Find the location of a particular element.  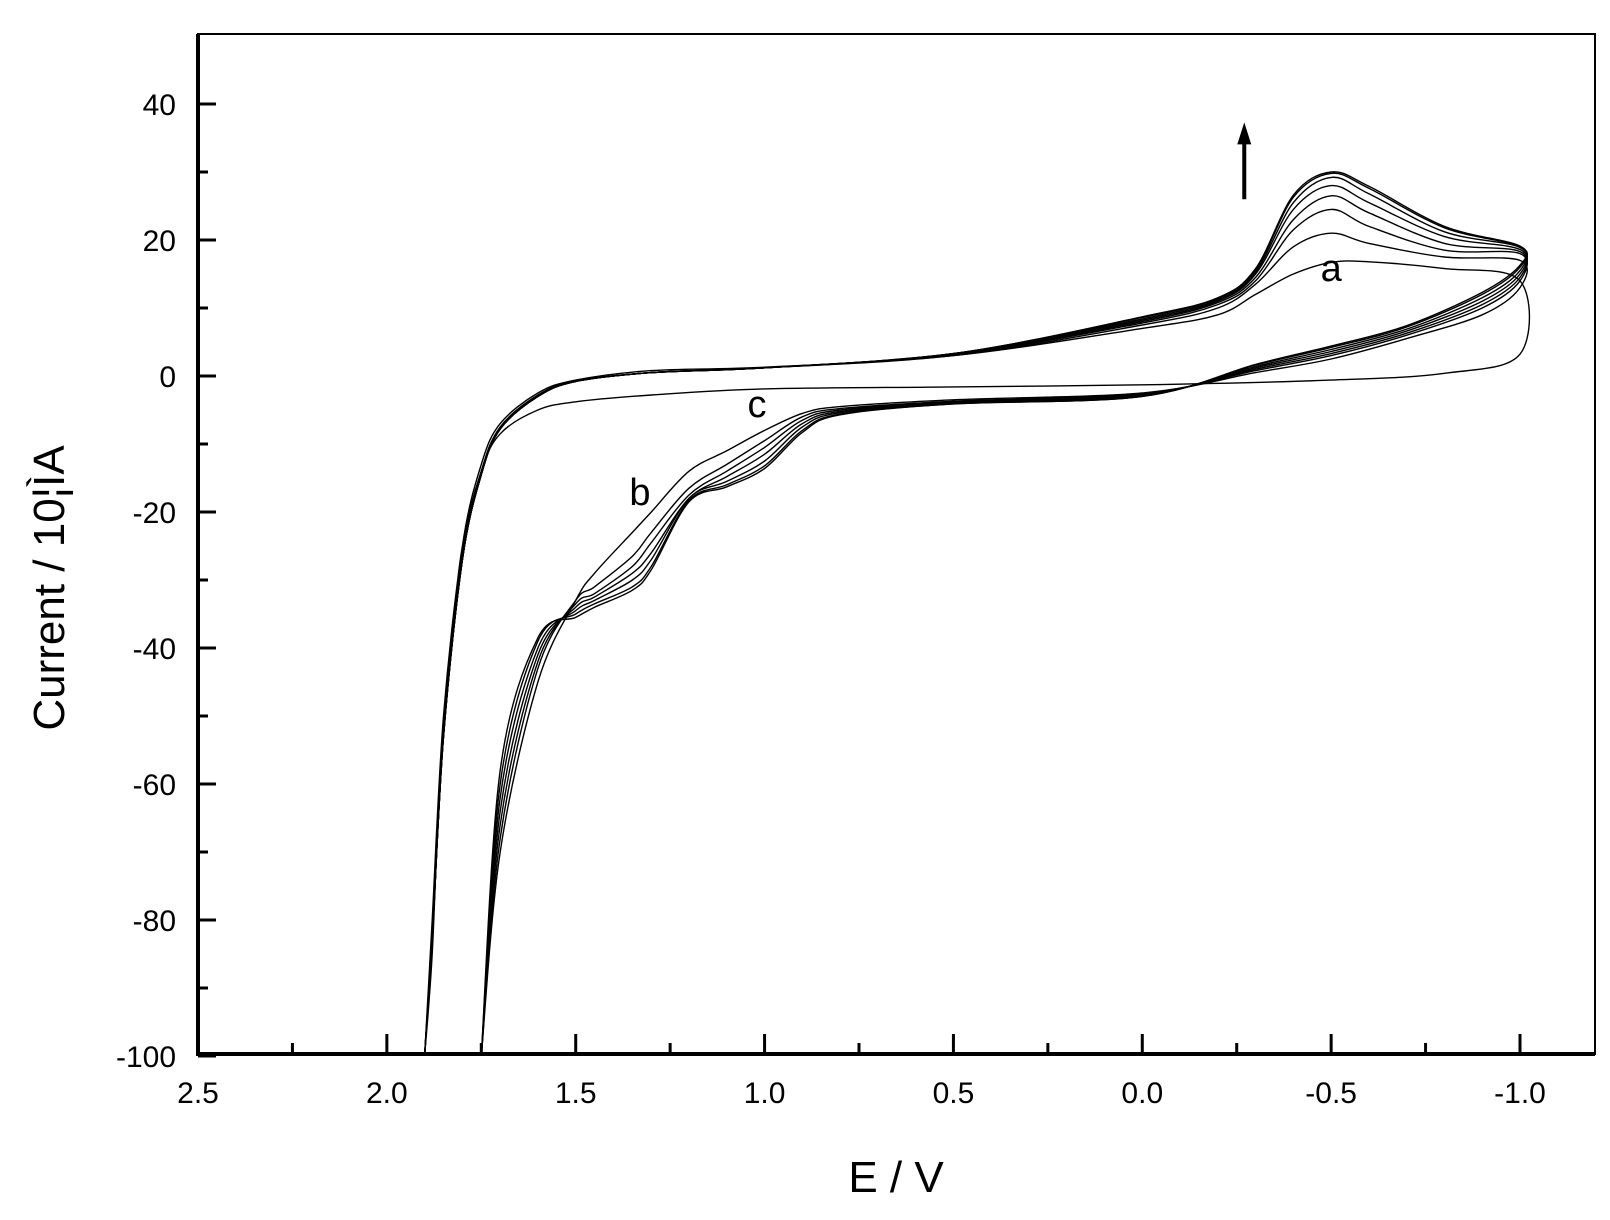

x-tick-label: 2.5 is located at coordinates (198, 1093).